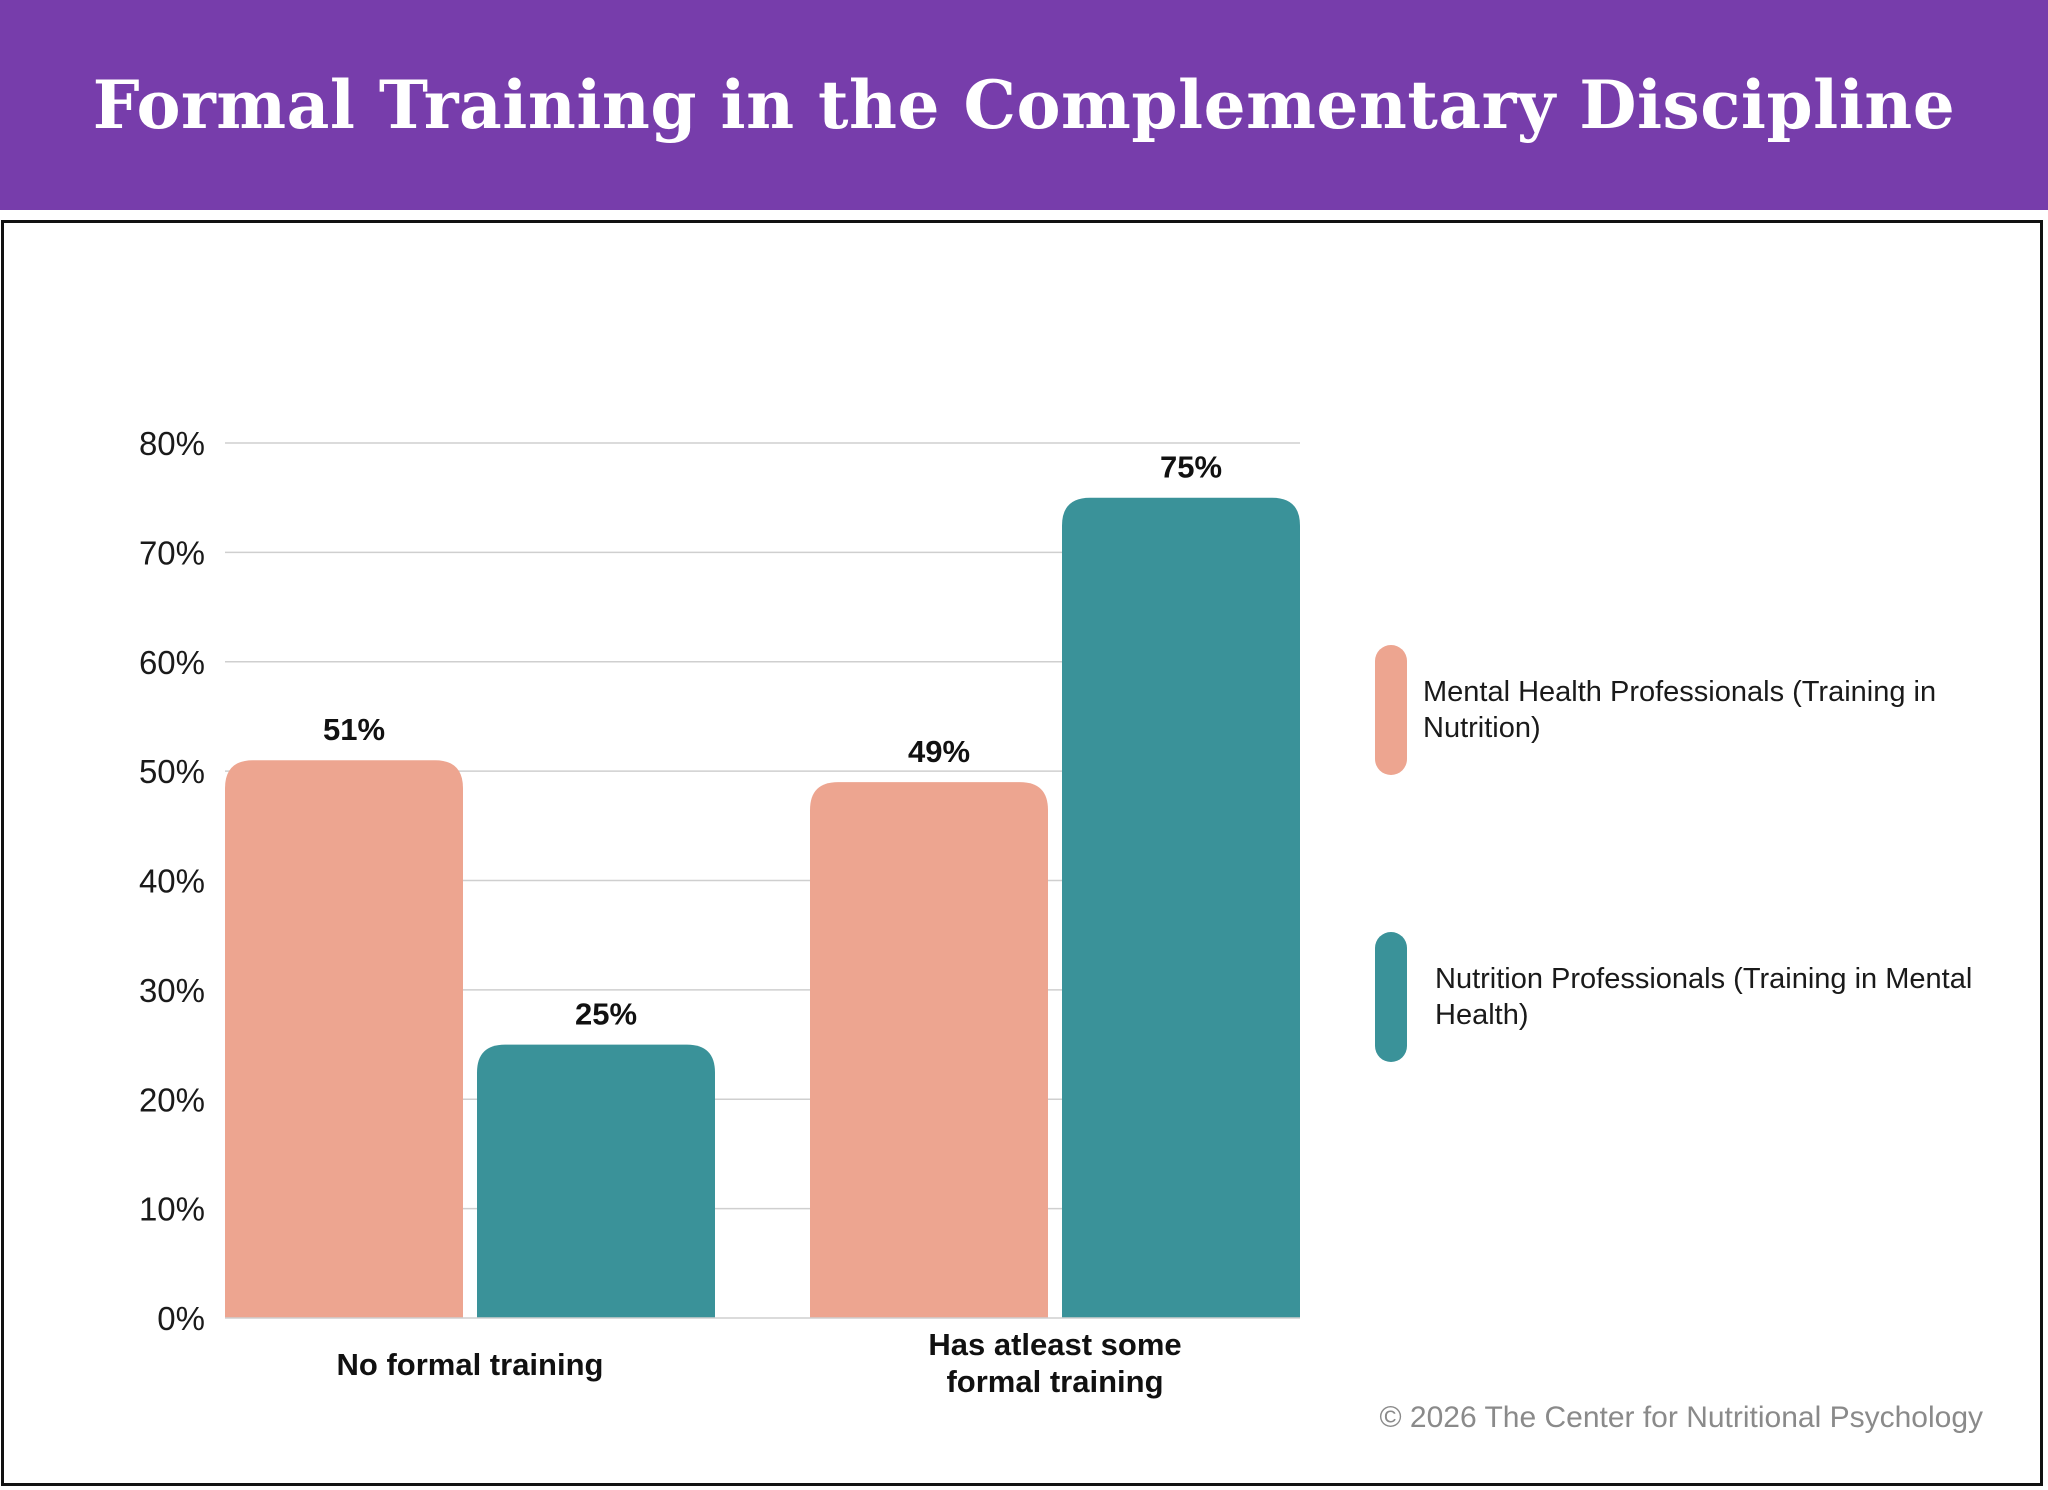  What do you see at coordinates (172, 881) in the screenshot?
I see `y-tick-label: 40%` at bounding box center [172, 881].